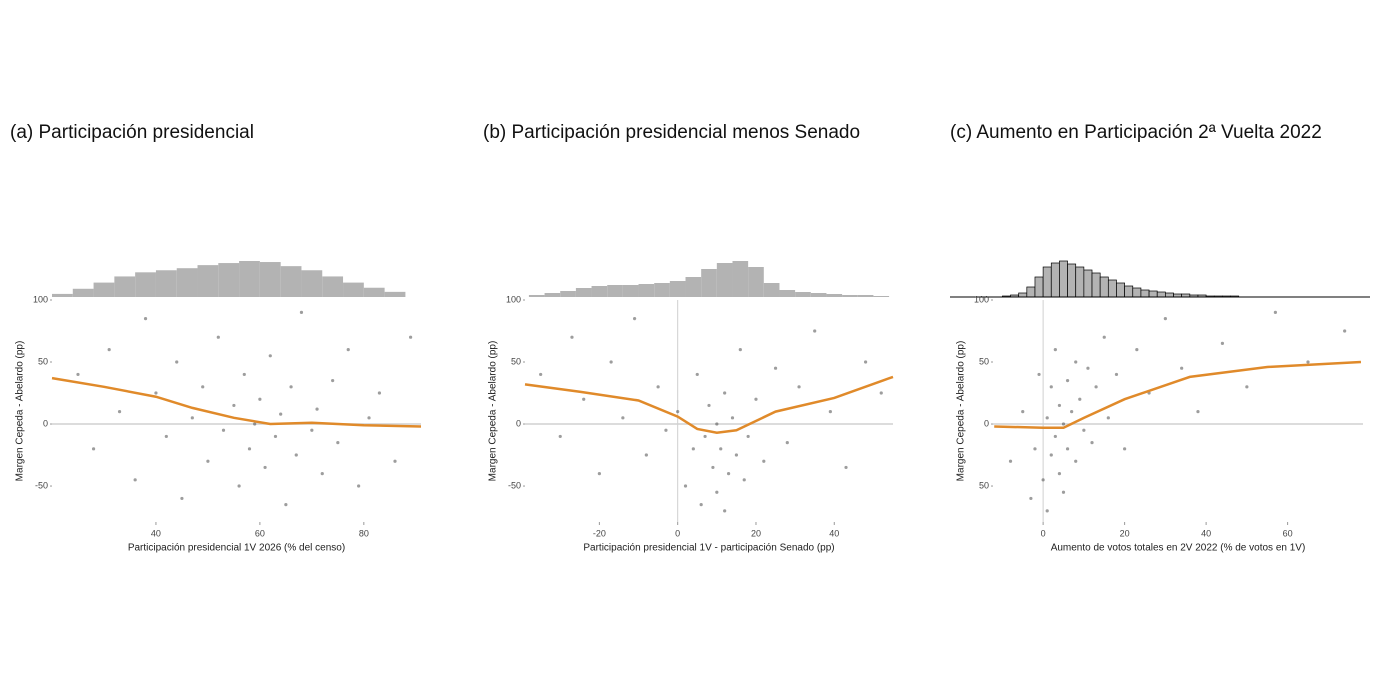 This screenshot has width=1400, height=700. I want to click on y-tick-label: 0, so click(986, 423).